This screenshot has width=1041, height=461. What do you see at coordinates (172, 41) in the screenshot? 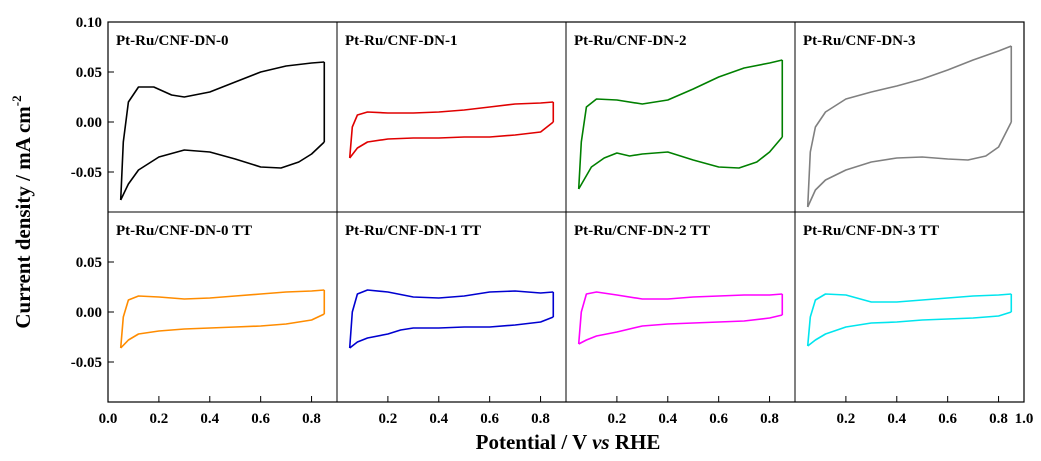
I see `panel-label: Pt-Ru/CNF-DN-0` at bounding box center [172, 41].